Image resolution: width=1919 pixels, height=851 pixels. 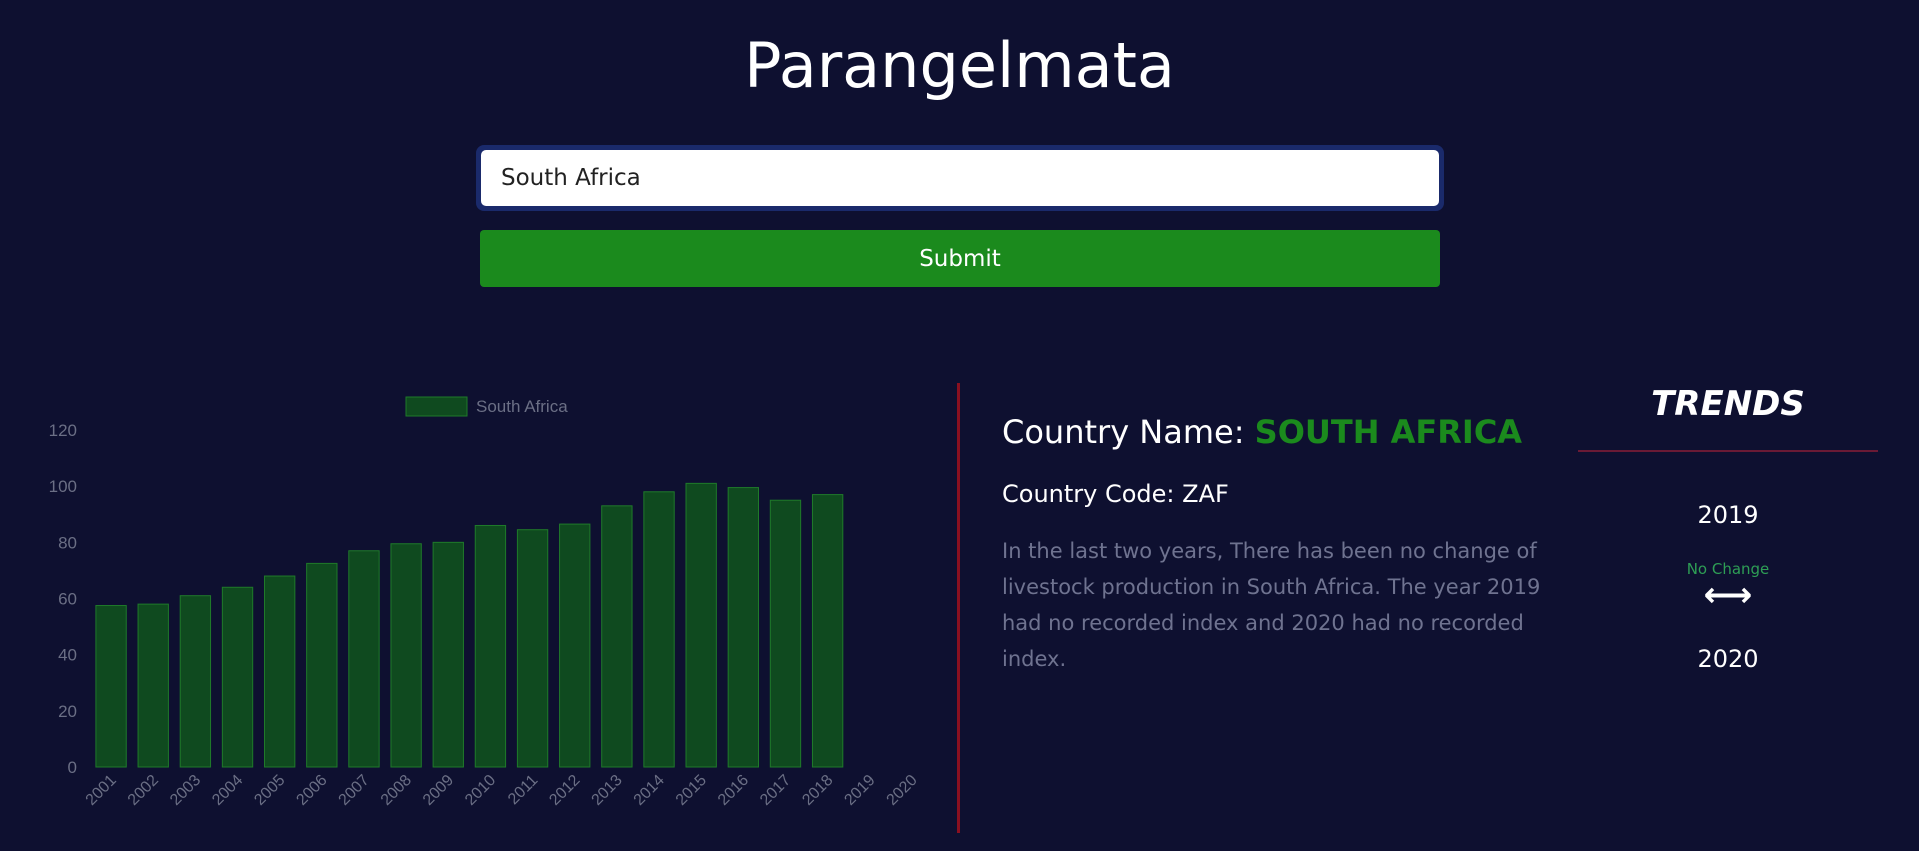 What do you see at coordinates (523, 790) in the screenshot?
I see `x-tick-label: 2011` at bounding box center [523, 790].